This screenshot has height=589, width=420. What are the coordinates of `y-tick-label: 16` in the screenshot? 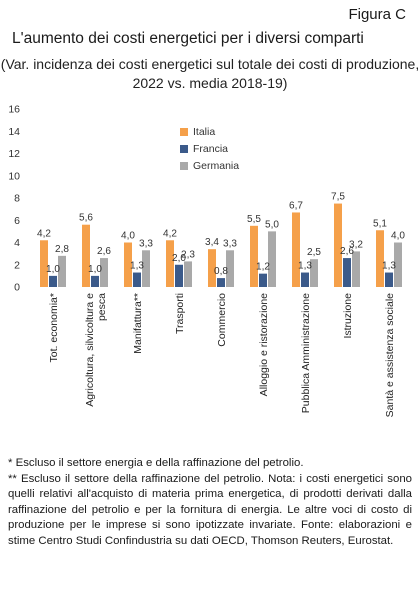 It's located at (14, 110).